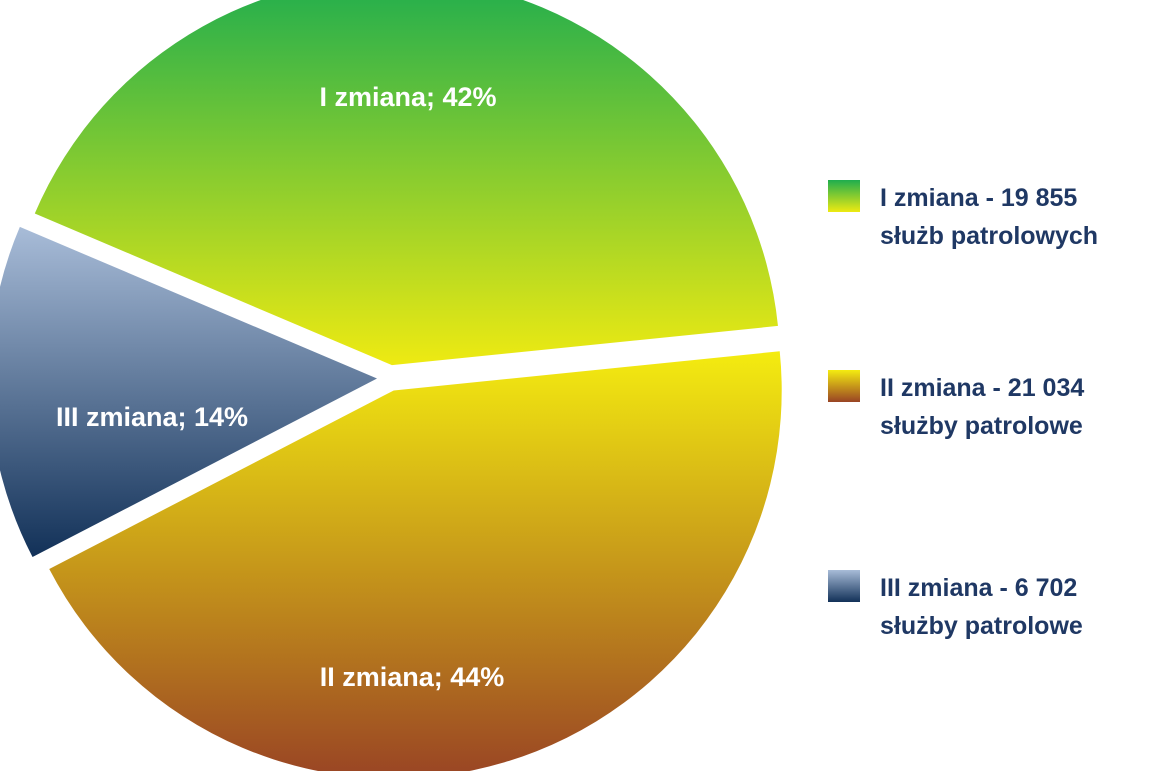  What do you see at coordinates (982, 388) in the screenshot?
I see `legend-text-second-shift-line-1: II zmiana - 21 034` at bounding box center [982, 388].